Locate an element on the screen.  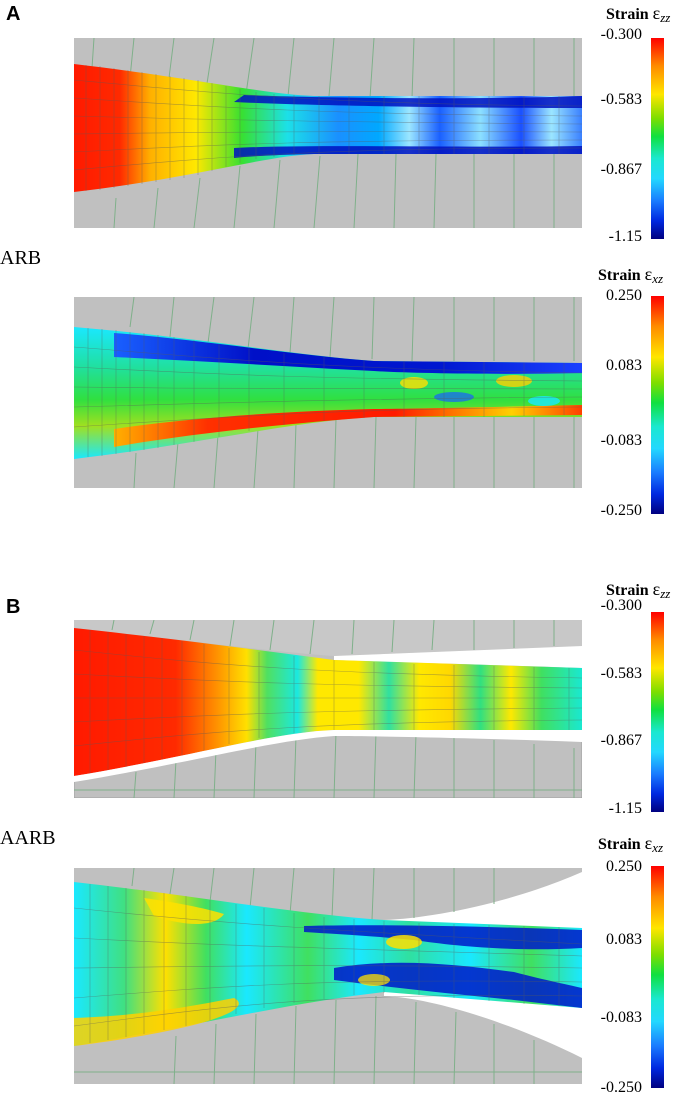
colorbar-a-zz-tick-1: -0.583 is located at coordinates (621, 99).